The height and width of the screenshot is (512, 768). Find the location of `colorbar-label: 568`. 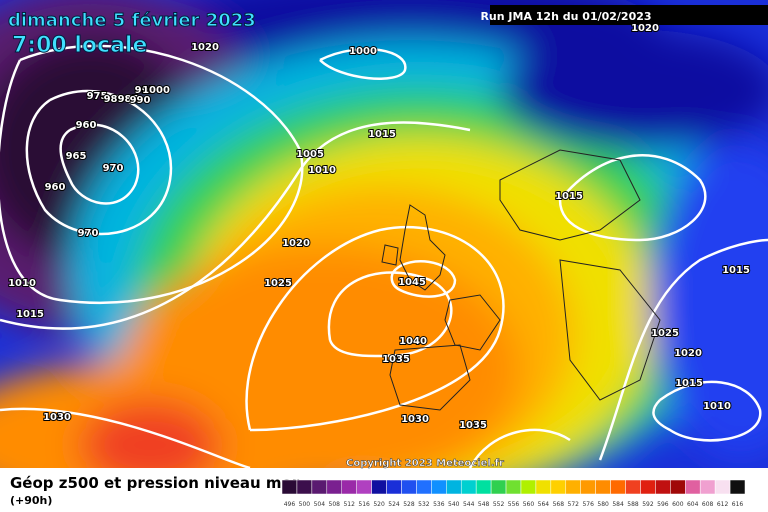

colorbar-label: 568 is located at coordinates (559, 504).